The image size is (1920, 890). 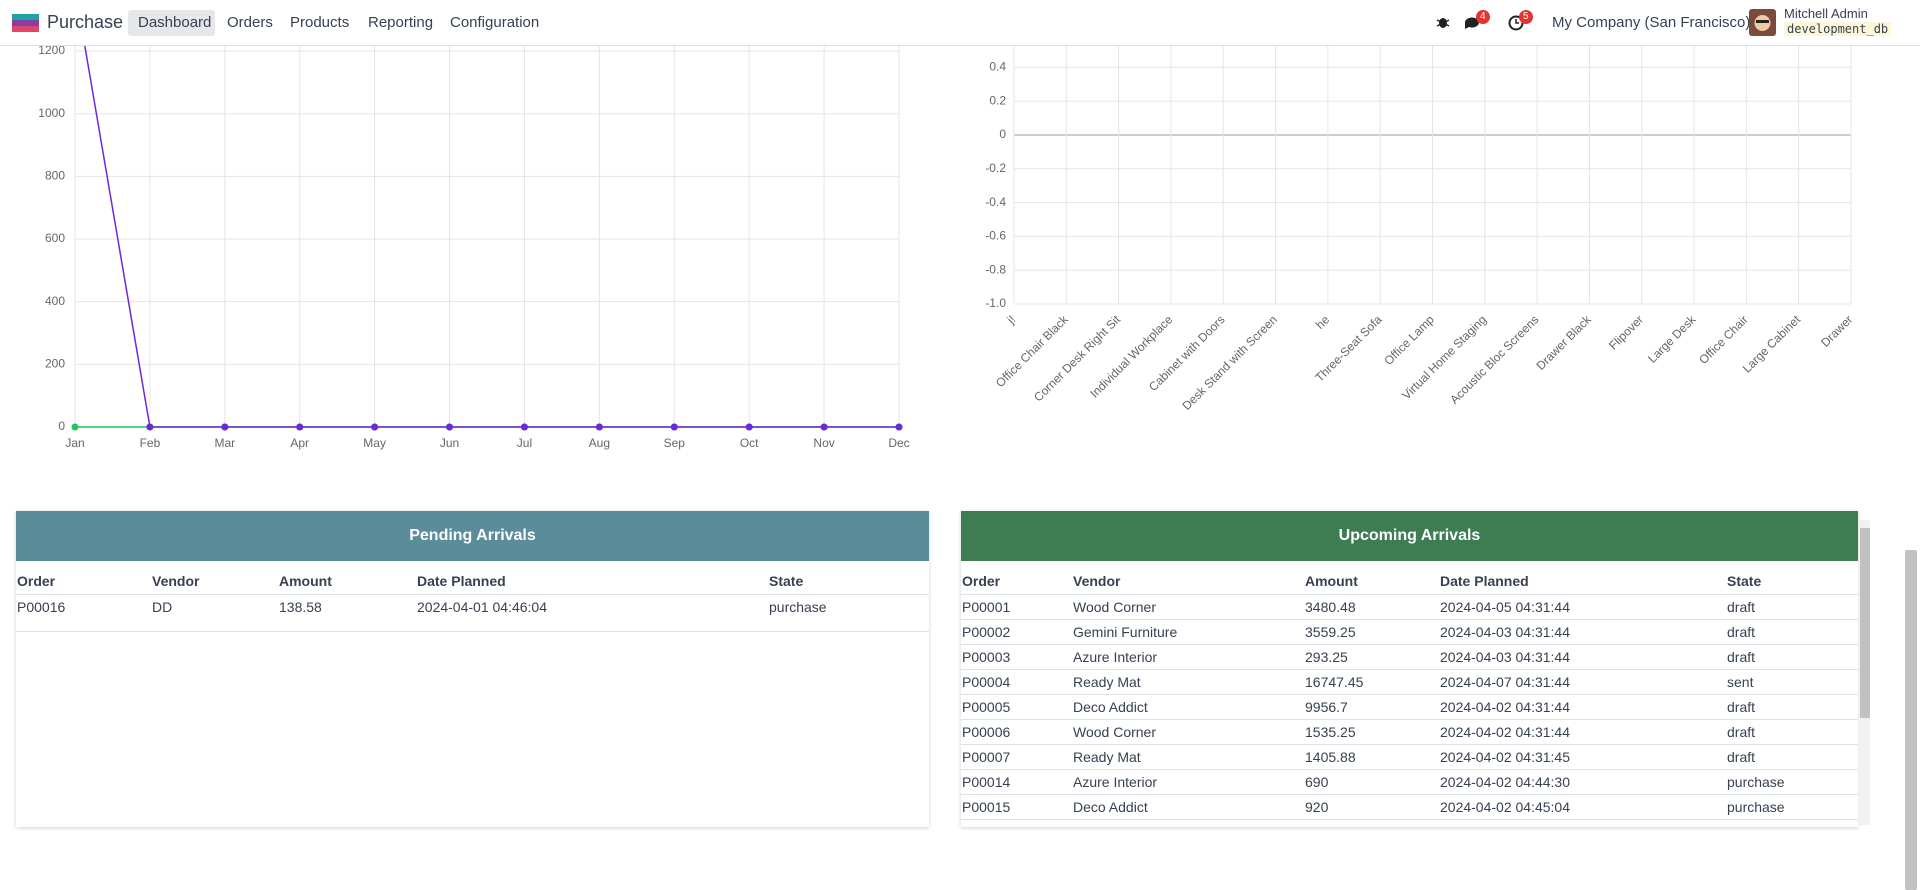 What do you see at coordinates (1865, 623) in the screenshot?
I see `inner-scroll-thumb` at bounding box center [1865, 623].